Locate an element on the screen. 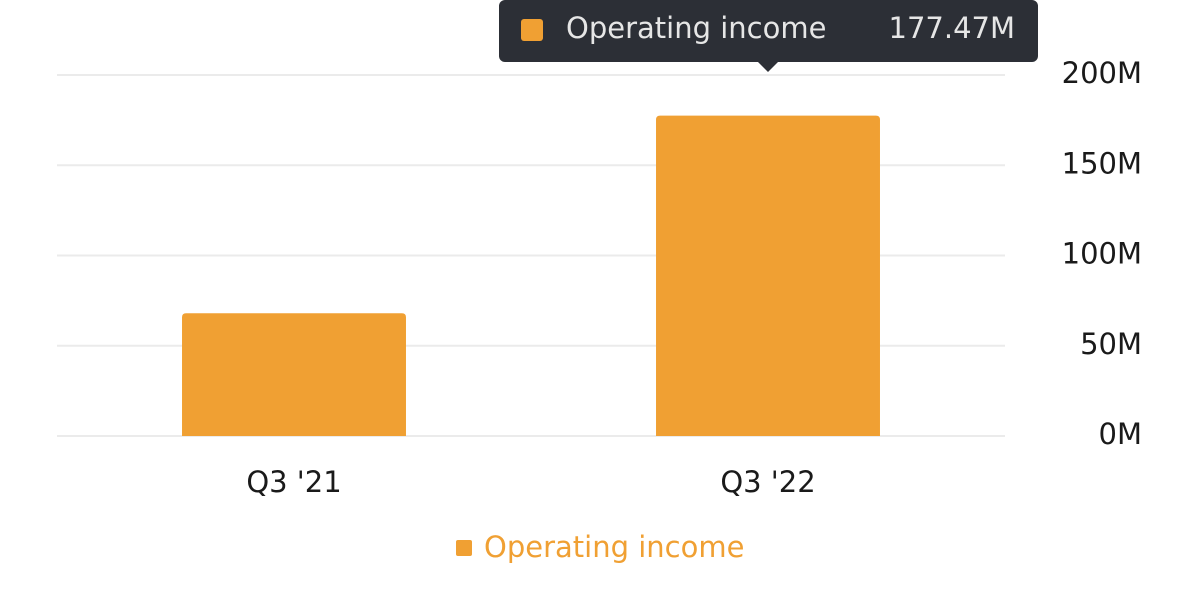 The width and height of the screenshot is (1200, 608). y-tick-label: 200M is located at coordinates (1102, 73).